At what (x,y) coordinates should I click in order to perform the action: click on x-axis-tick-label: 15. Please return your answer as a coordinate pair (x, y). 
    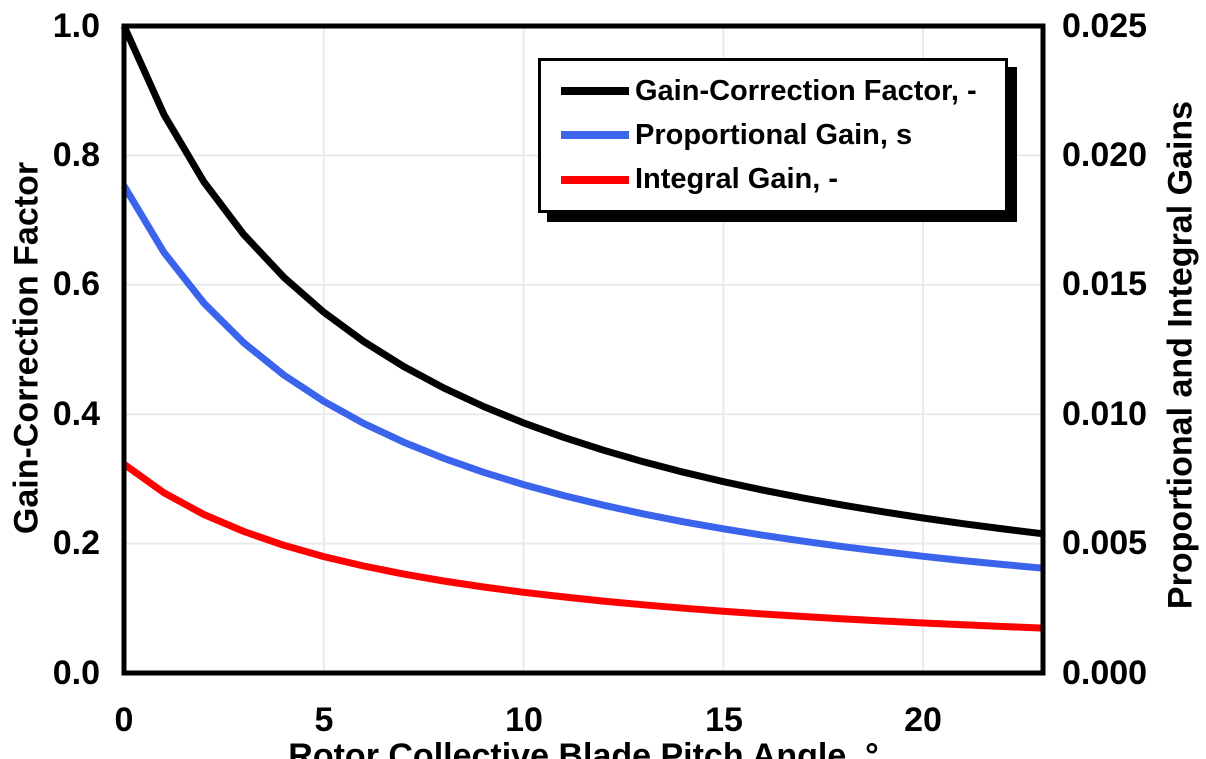
    Looking at the image, I should click on (724, 720).